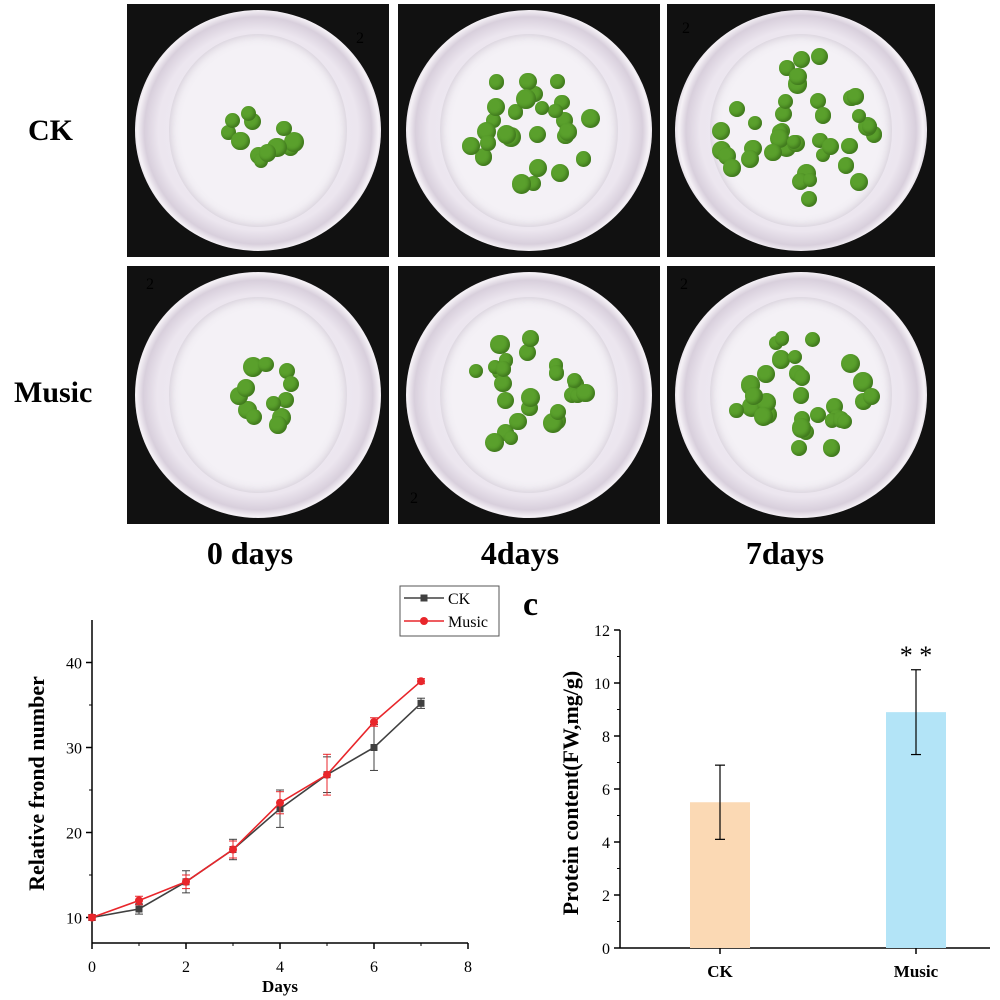  I want to click on significance-marker: * *, so click(916, 655).